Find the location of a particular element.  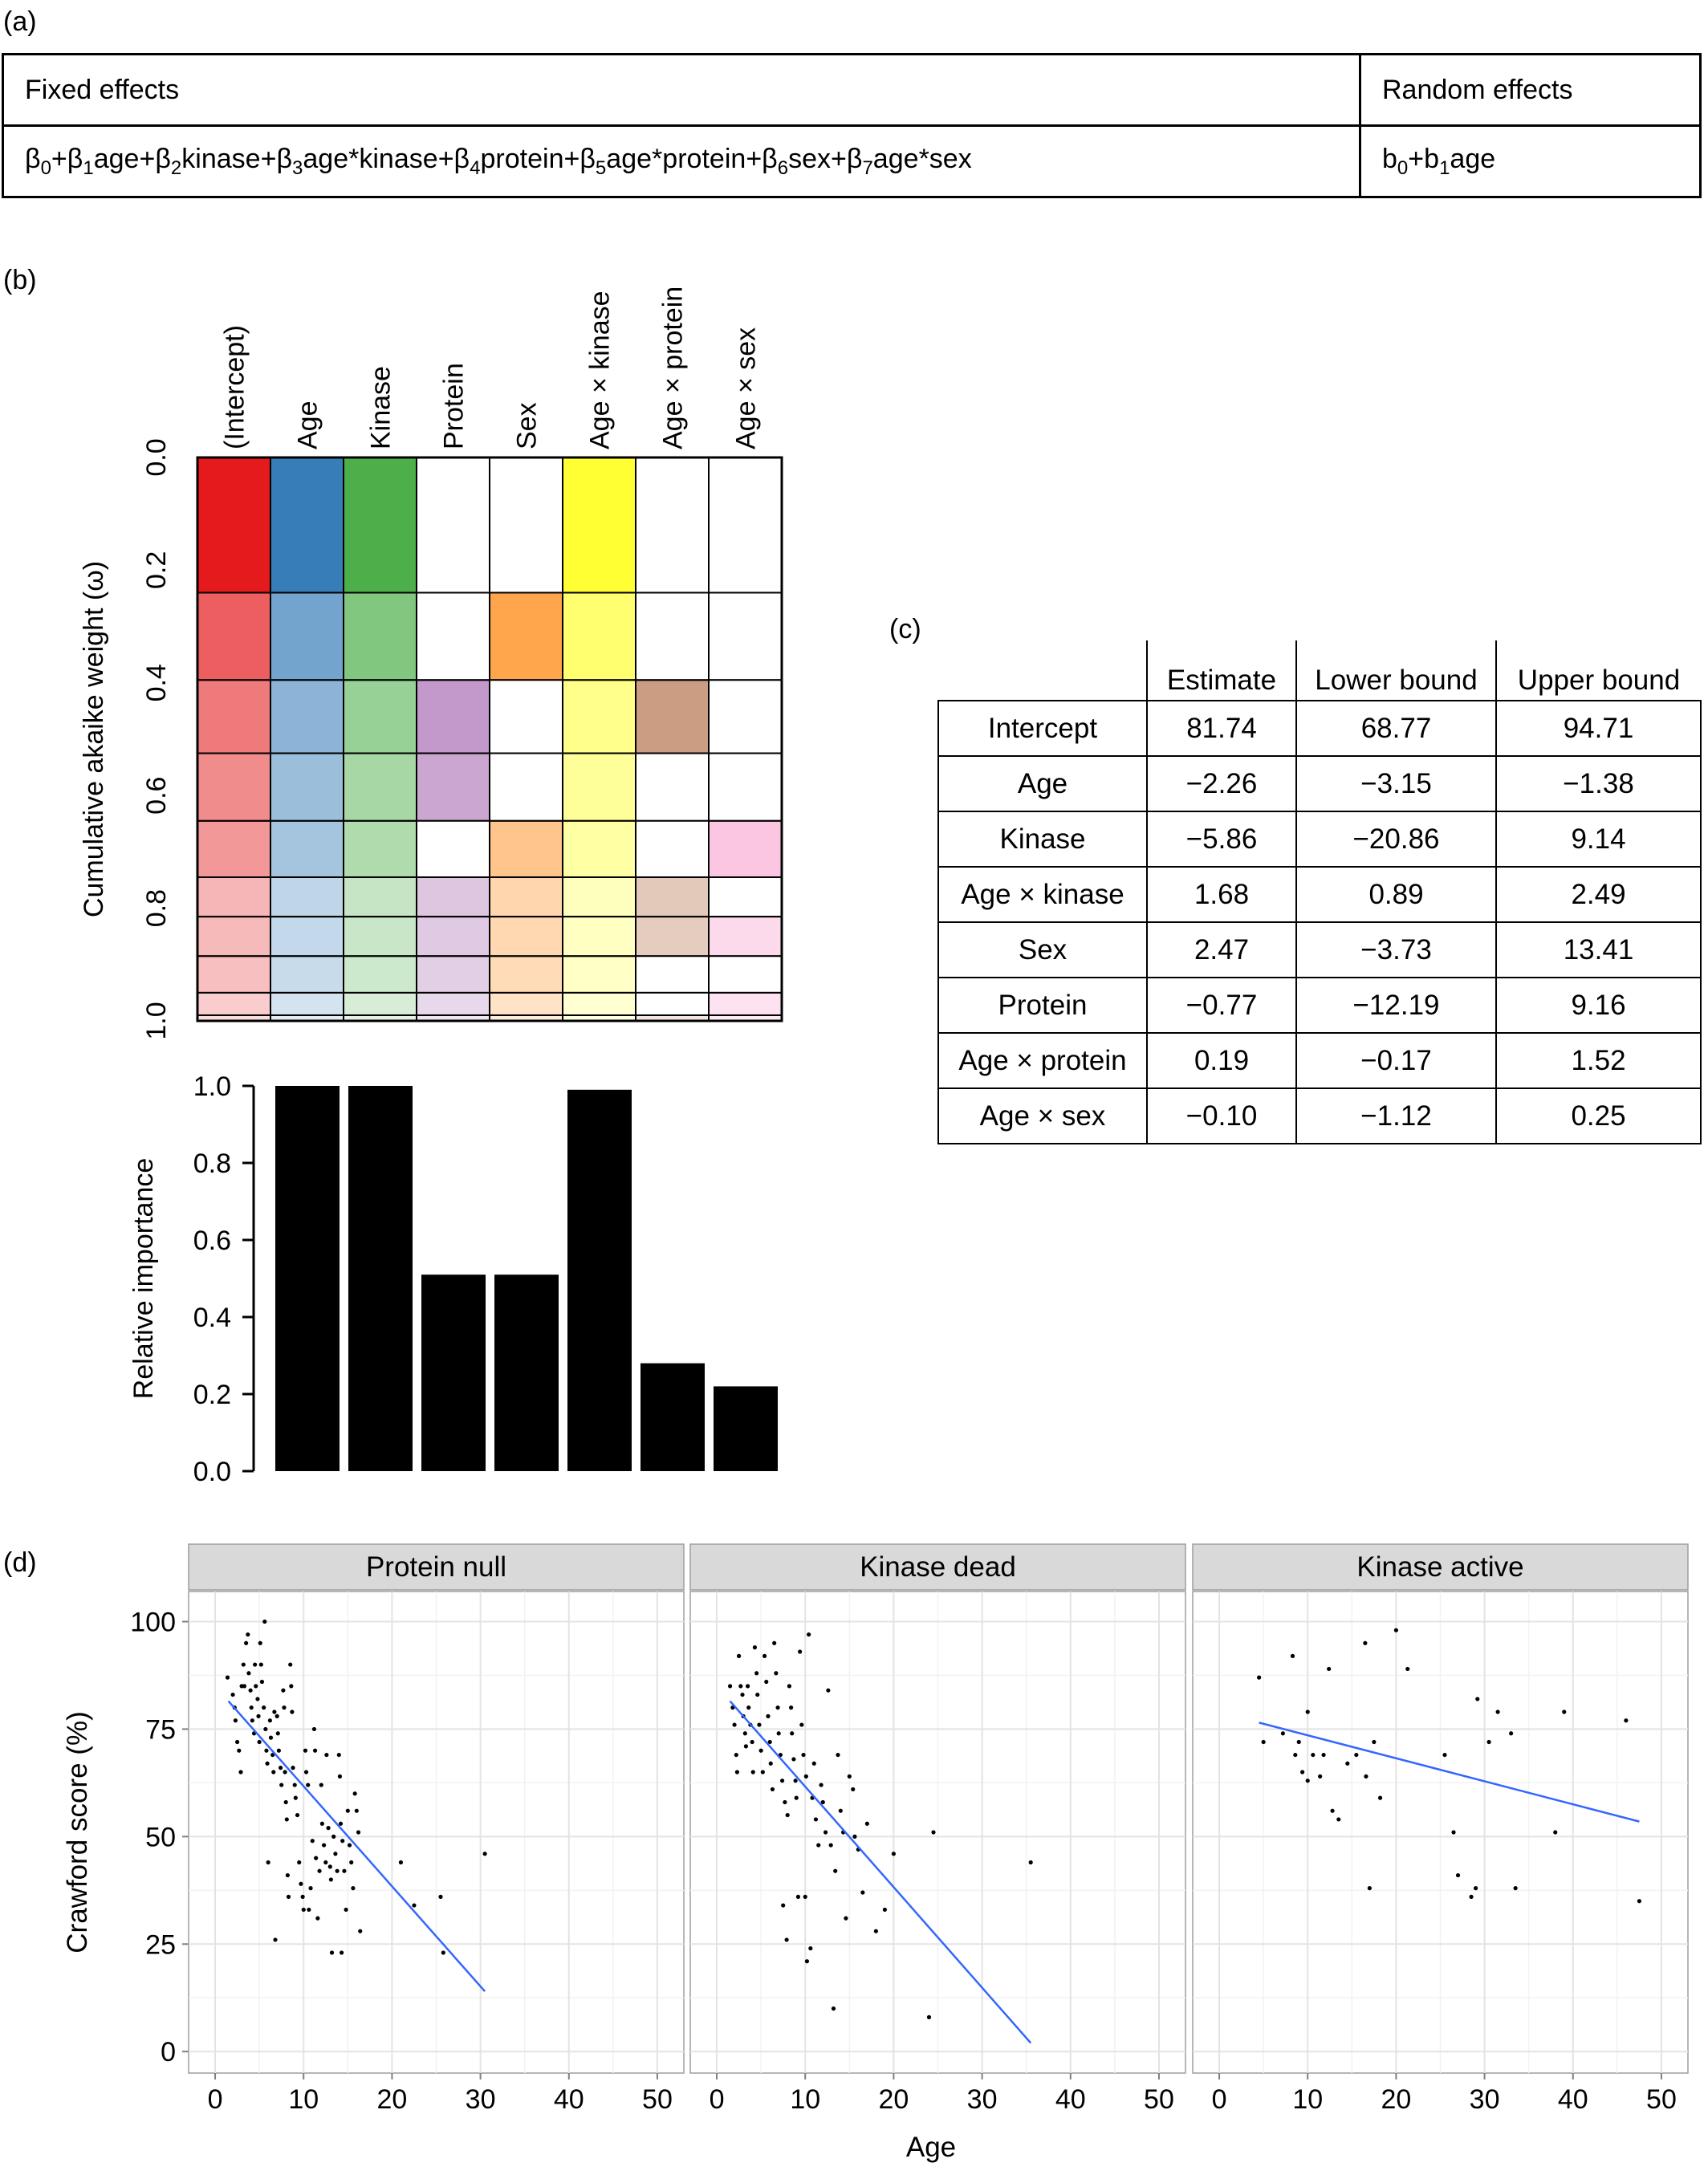

x-tick-label: 20 is located at coordinates (1396, 2099).